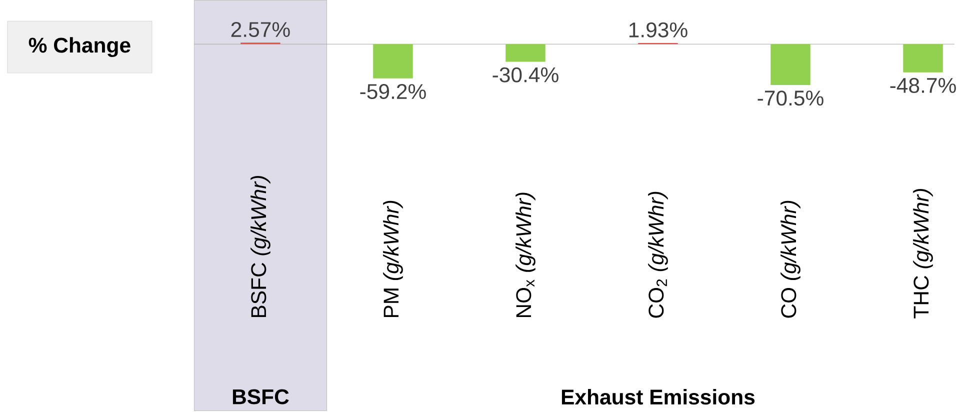 This screenshot has height=412, width=958. I want to click on data-label: 2.57%, so click(260, 30).